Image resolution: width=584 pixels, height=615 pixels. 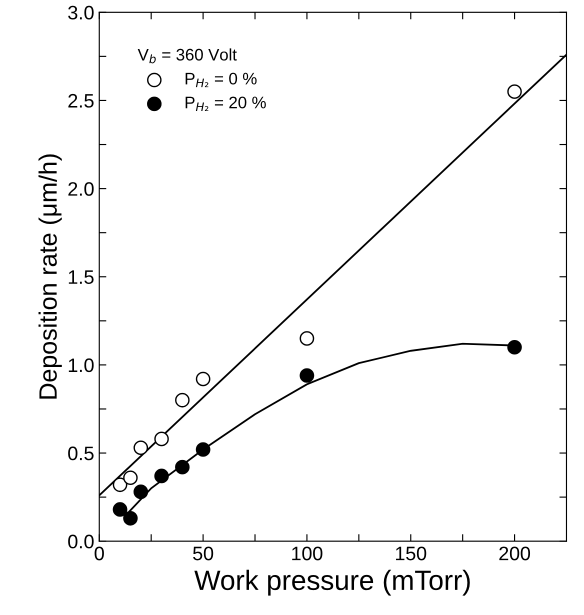 What do you see at coordinates (81, 277) in the screenshot?
I see `y-tick-label: 1.5` at bounding box center [81, 277].